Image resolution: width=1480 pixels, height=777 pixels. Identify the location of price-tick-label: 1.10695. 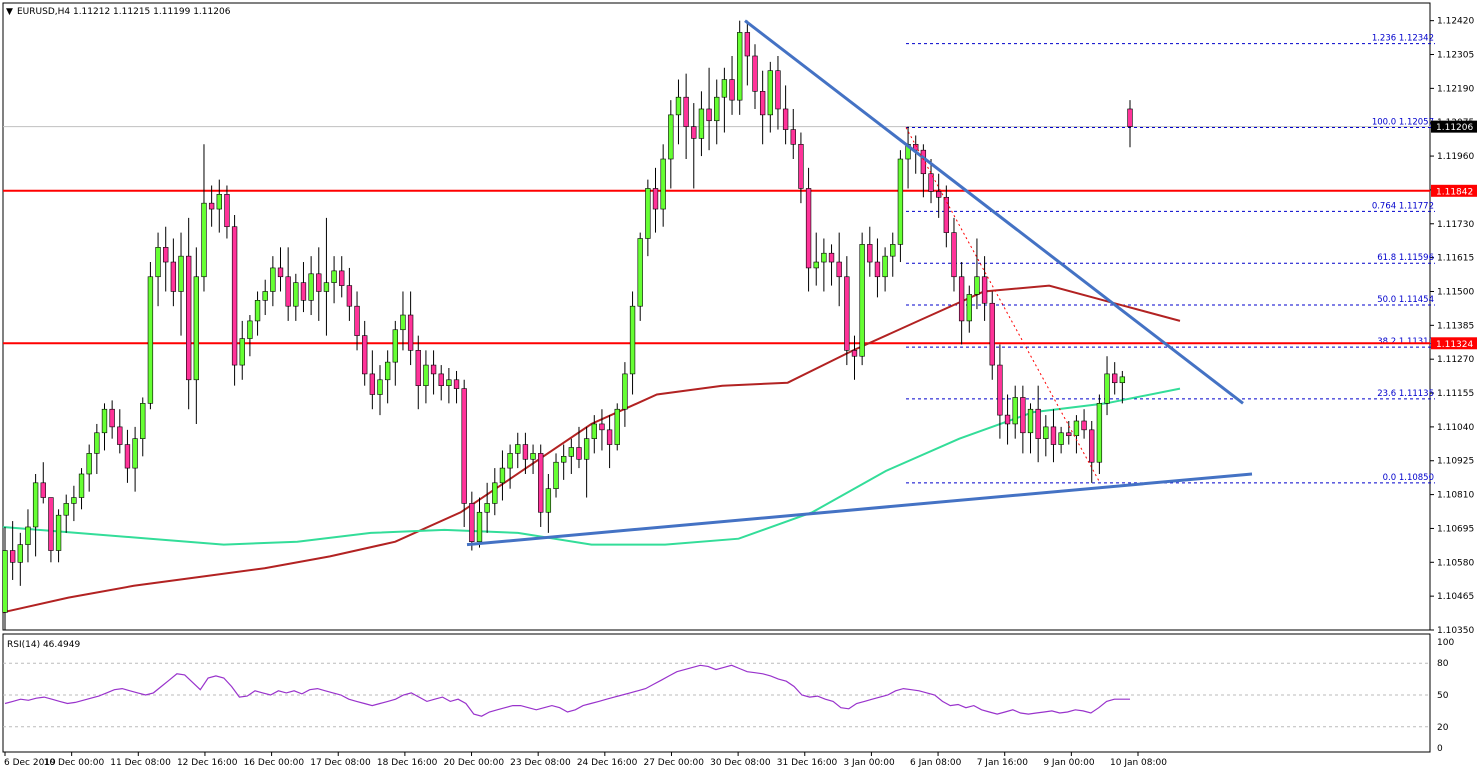
(1455, 529).